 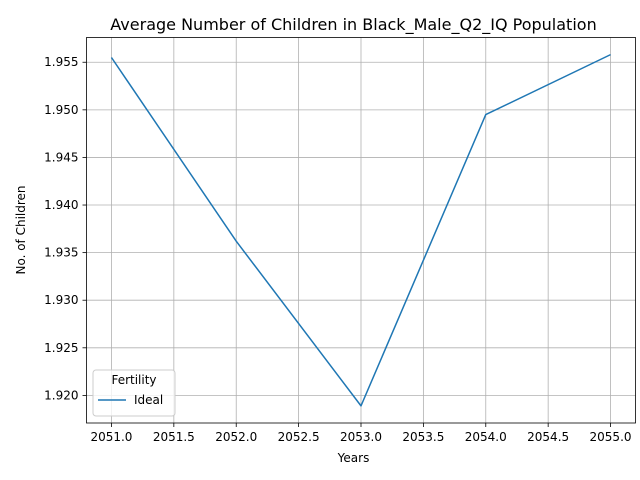 What do you see at coordinates (61, 348) in the screenshot?
I see `y-tick-label: 1.925` at bounding box center [61, 348].